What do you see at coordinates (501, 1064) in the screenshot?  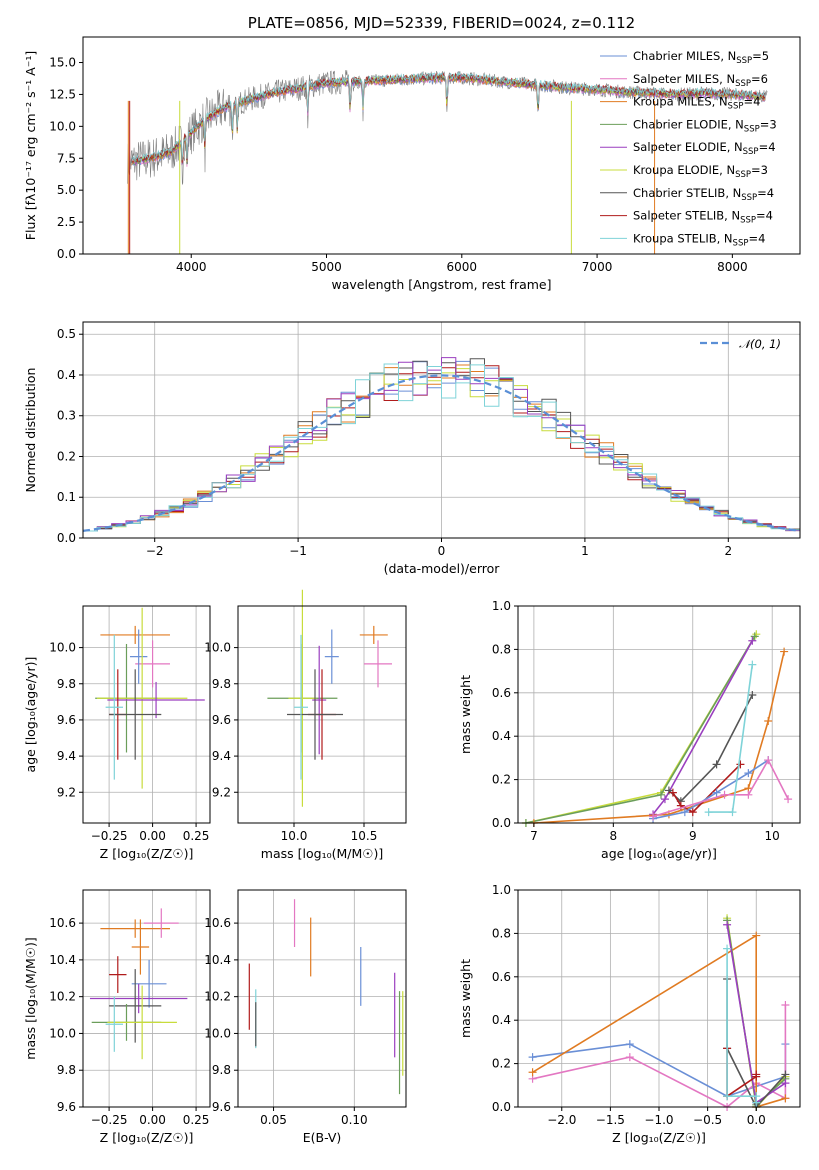 I see `y-tick-label: 0.2` at bounding box center [501, 1064].